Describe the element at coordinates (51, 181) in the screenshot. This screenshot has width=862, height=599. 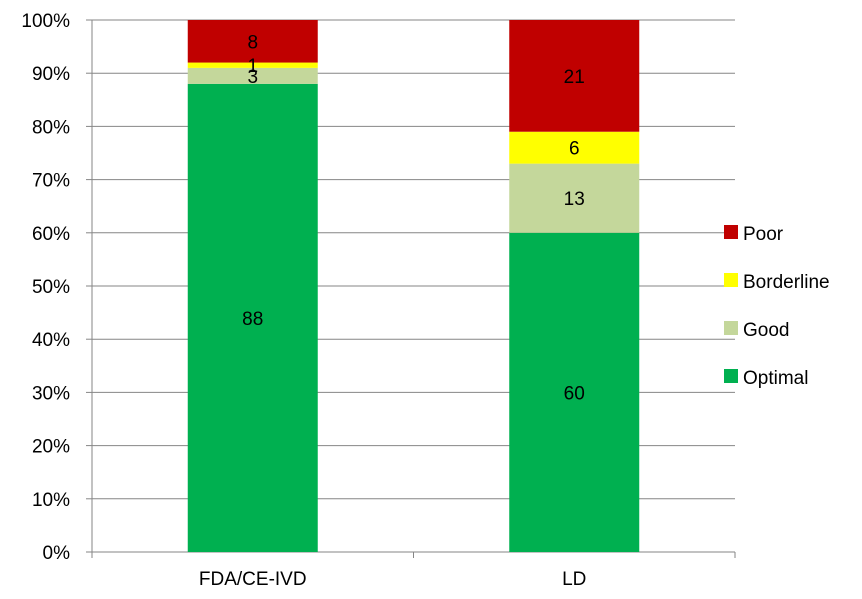
I see `y-tick-label: 70%` at that location.